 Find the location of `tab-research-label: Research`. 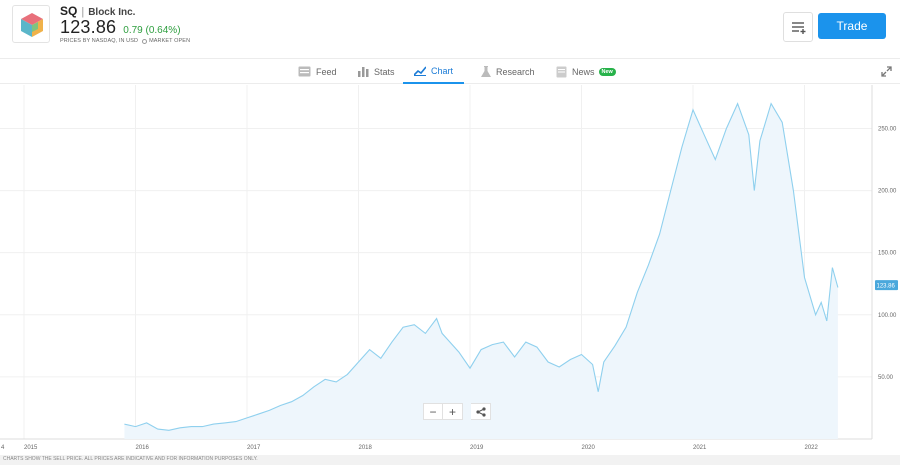

tab-research-label: Research is located at coordinates (515, 71).